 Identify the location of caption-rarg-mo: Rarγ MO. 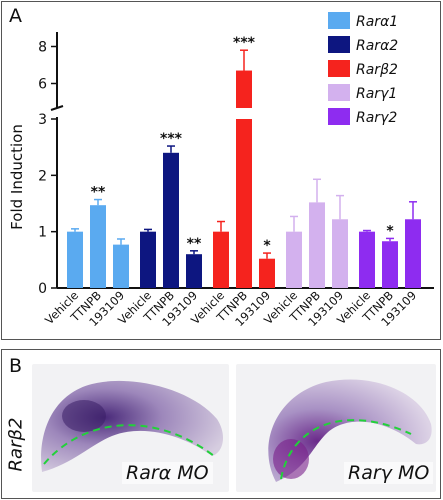
(389, 473).